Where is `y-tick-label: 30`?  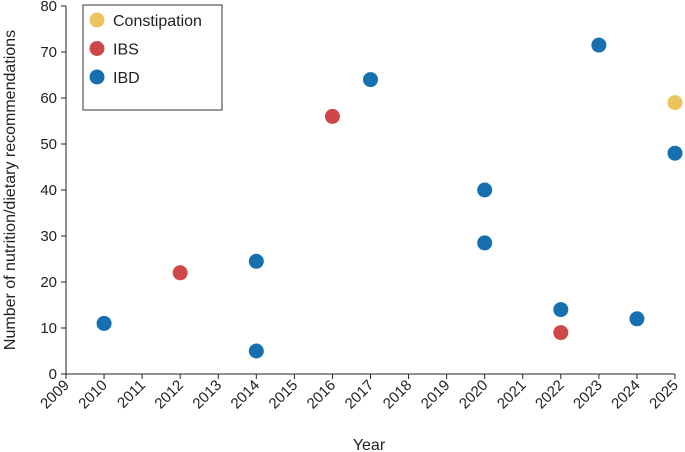 y-tick-label: 30 is located at coordinates (48, 236).